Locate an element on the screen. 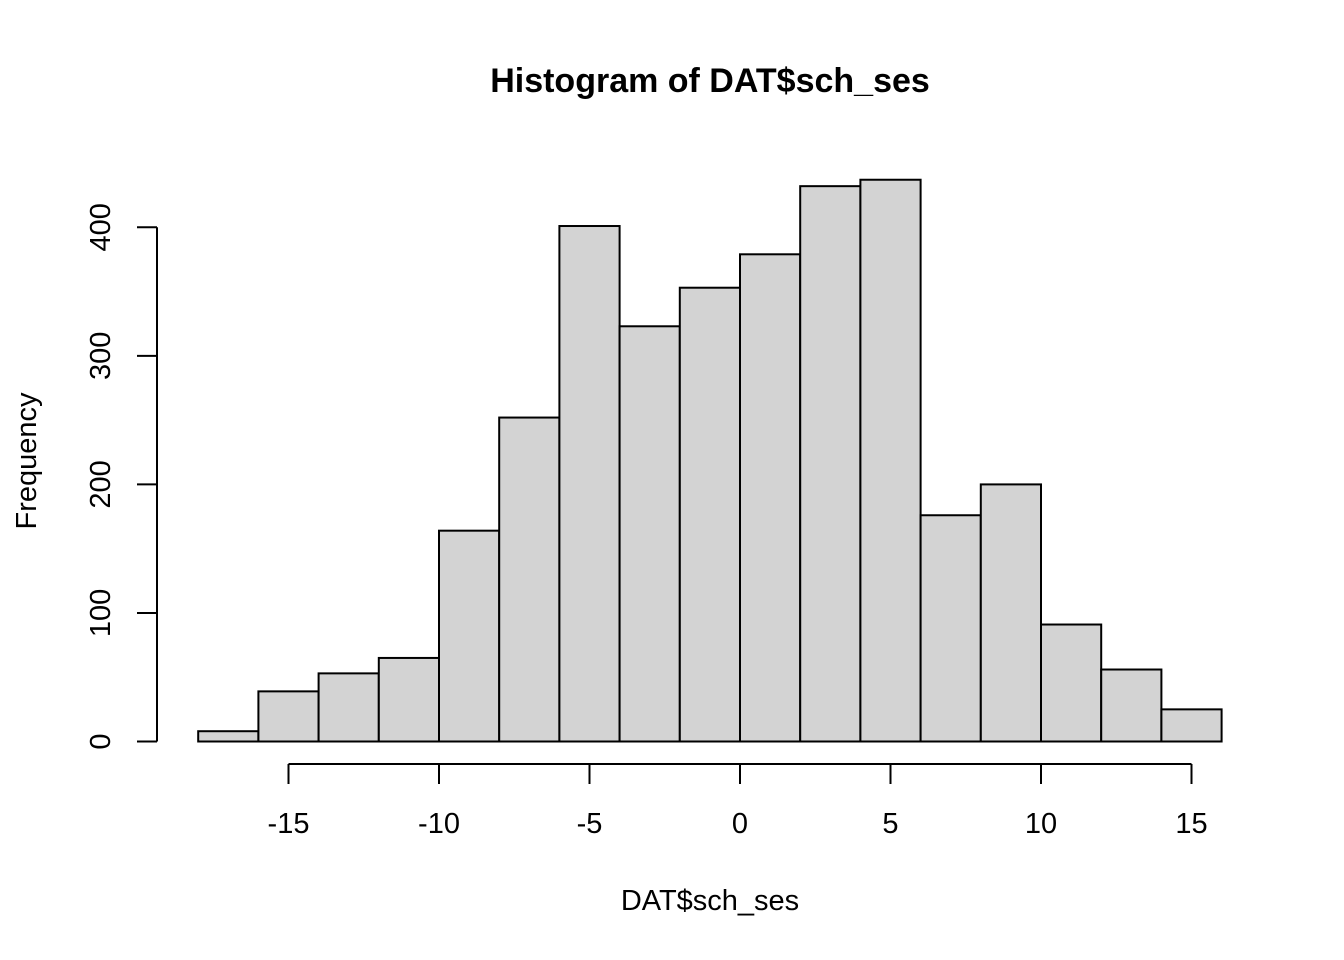  x-tick-label: -15 is located at coordinates (289, 824).